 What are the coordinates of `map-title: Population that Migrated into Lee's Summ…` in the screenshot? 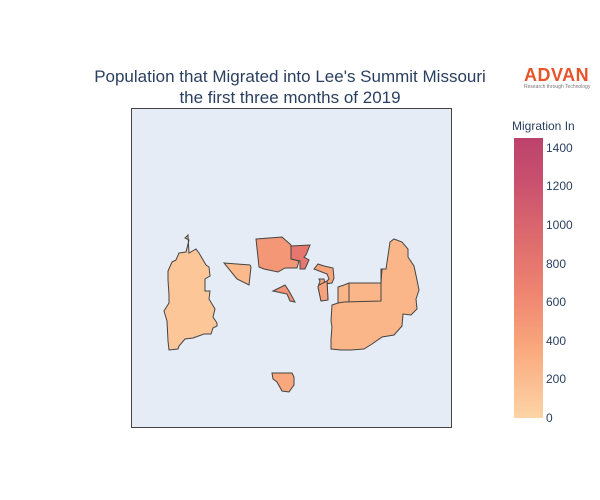 It's located at (290, 87).